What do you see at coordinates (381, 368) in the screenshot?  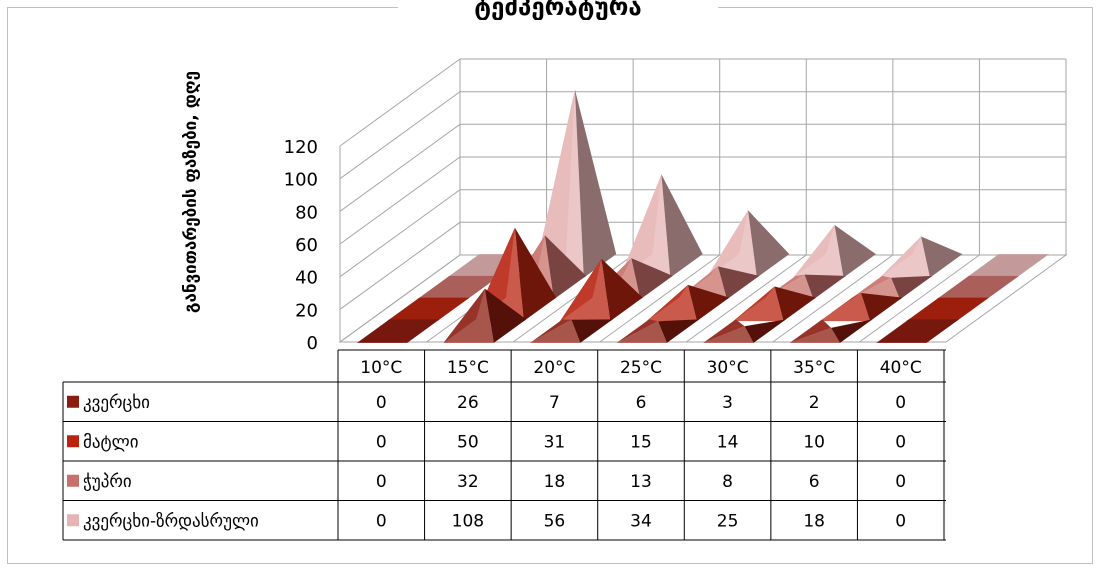 I see `category-label: 10°C` at bounding box center [381, 368].